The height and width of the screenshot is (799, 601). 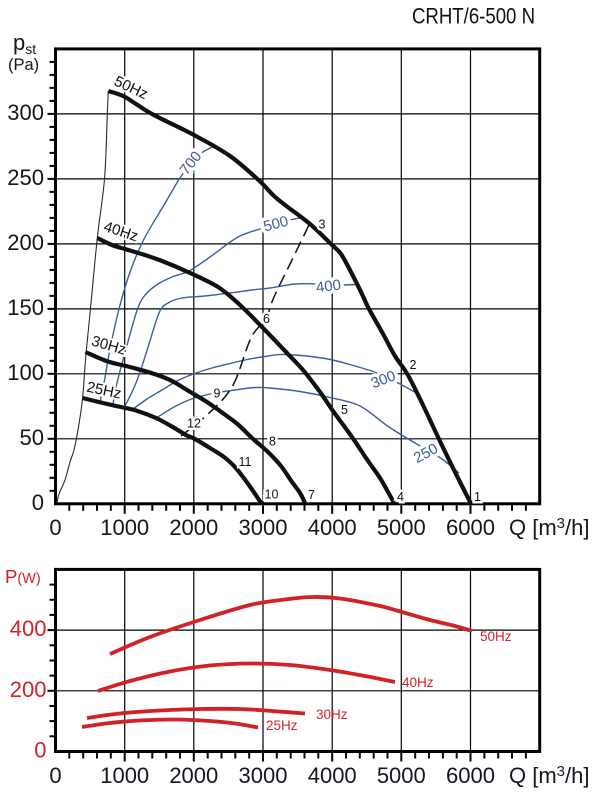 What do you see at coordinates (25, 307) in the screenshot?
I see `svg-text: 150` at bounding box center [25, 307].